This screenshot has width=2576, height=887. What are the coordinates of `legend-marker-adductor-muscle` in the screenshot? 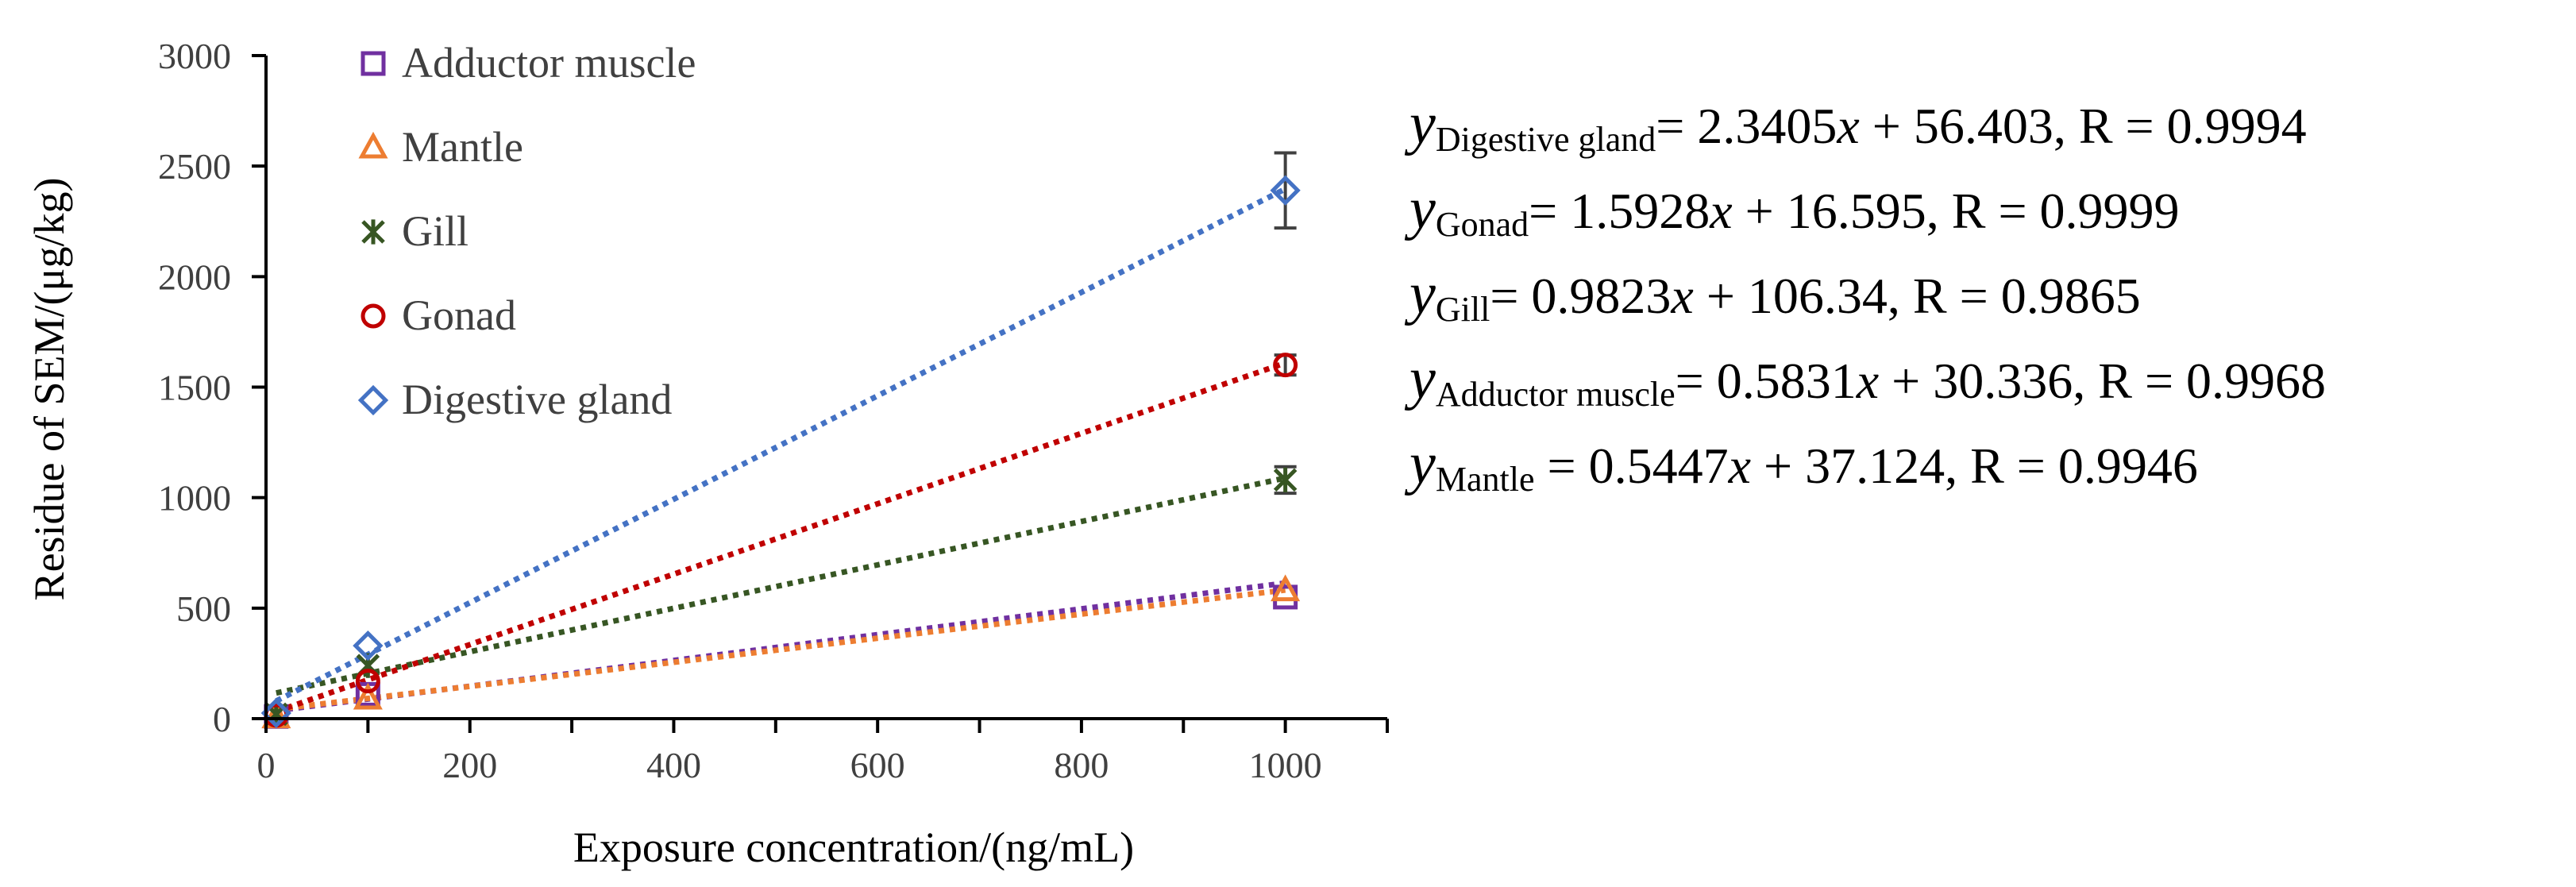 It's located at (373, 63).